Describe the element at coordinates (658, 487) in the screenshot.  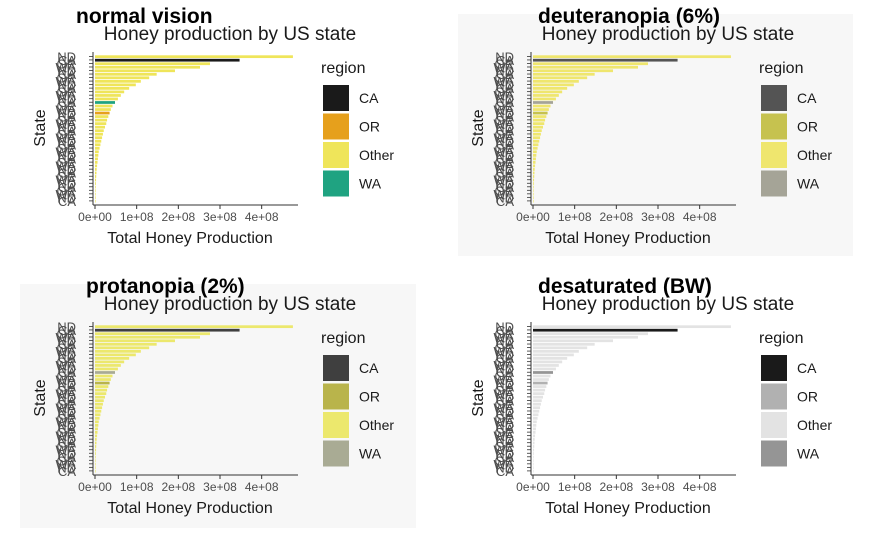
I see `x-tick-label: 3e+08` at that location.